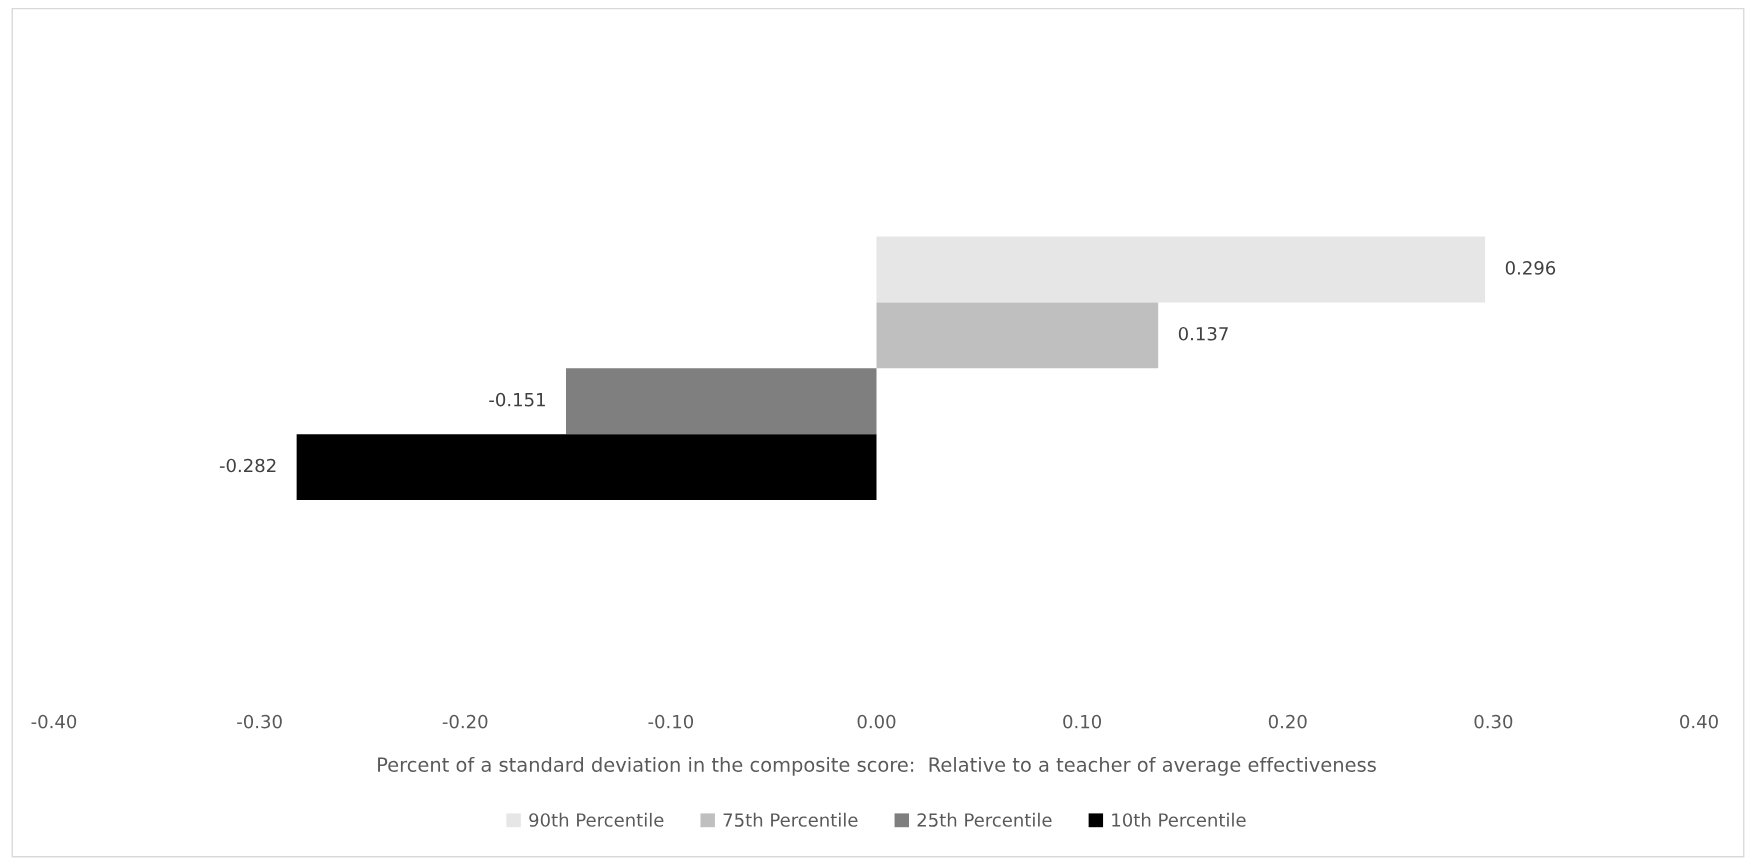 Image resolution: width=1749 pixels, height=861 pixels. I want to click on data-label: -0.151, so click(517, 399).